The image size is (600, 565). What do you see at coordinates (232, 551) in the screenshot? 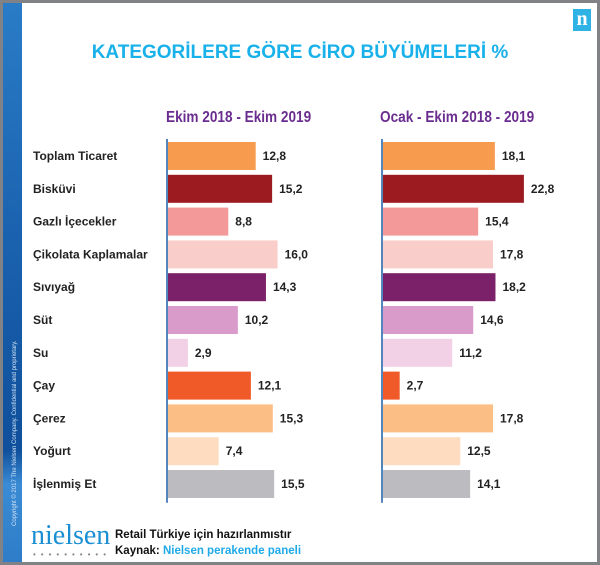
I see `source-value: Nielsen perakende paneli` at bounding box center [232, 551].